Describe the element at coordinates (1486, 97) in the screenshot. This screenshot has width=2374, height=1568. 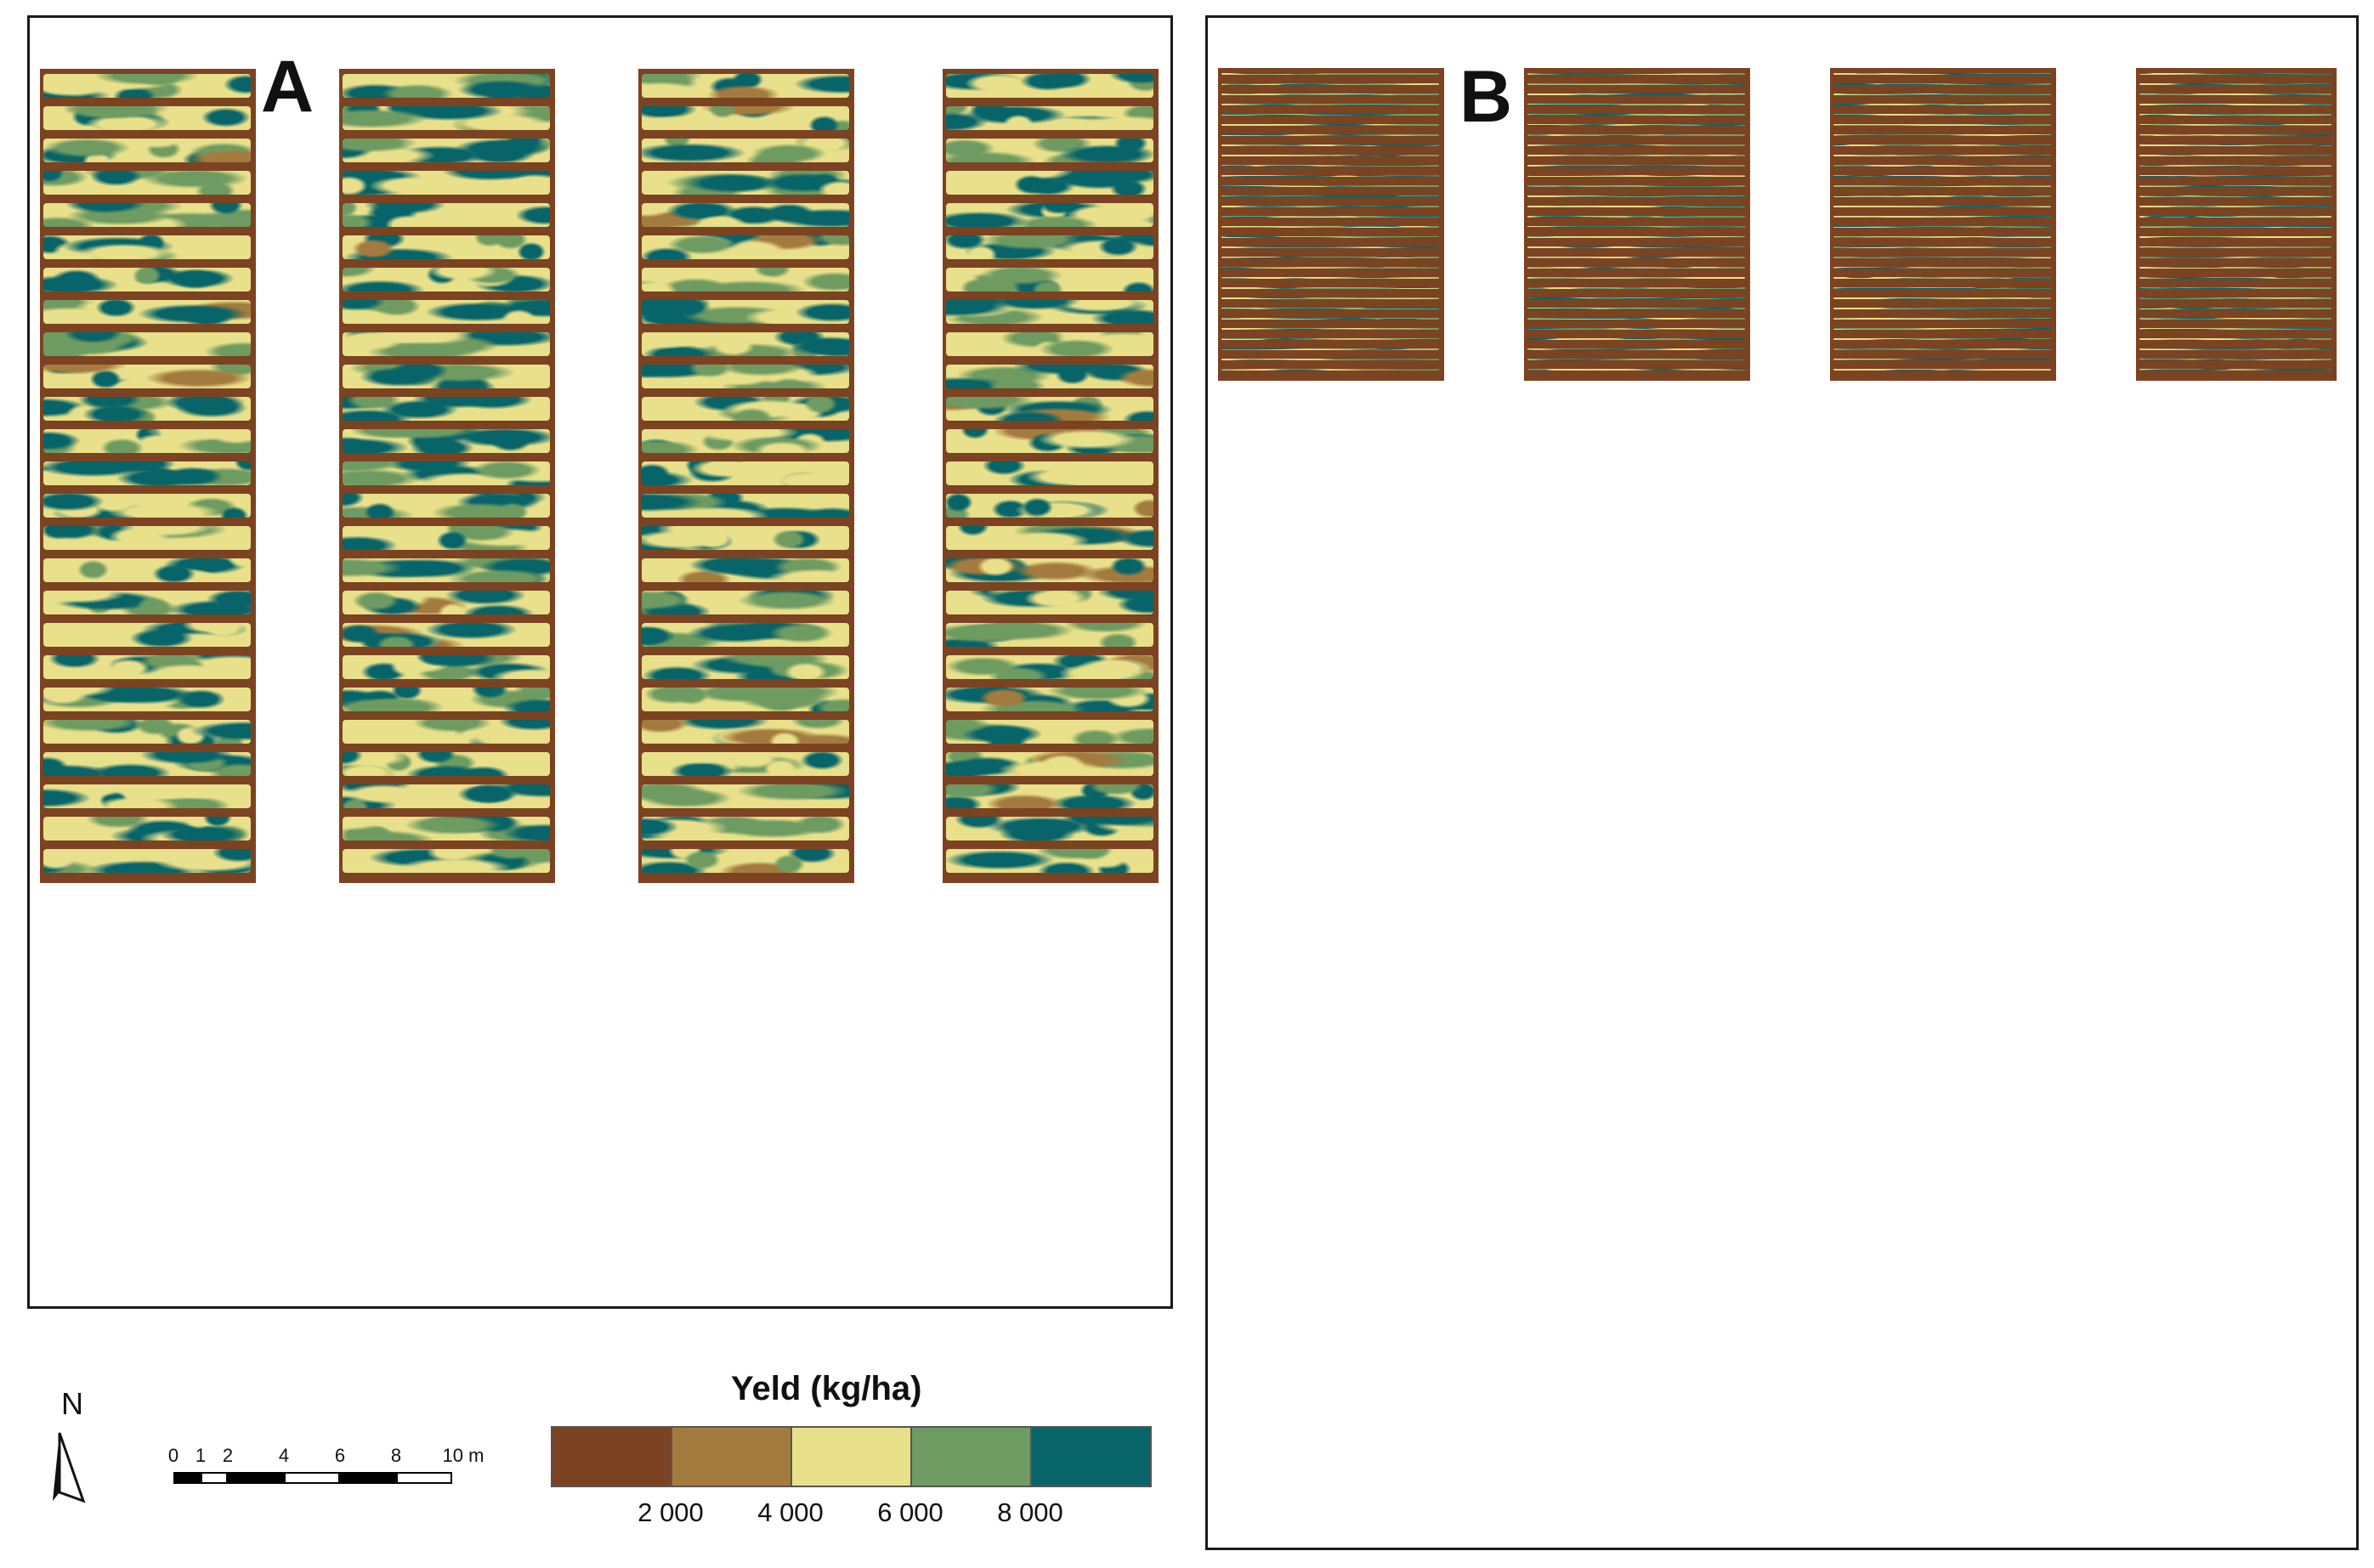
I see `panel-label-b: B` at that location.